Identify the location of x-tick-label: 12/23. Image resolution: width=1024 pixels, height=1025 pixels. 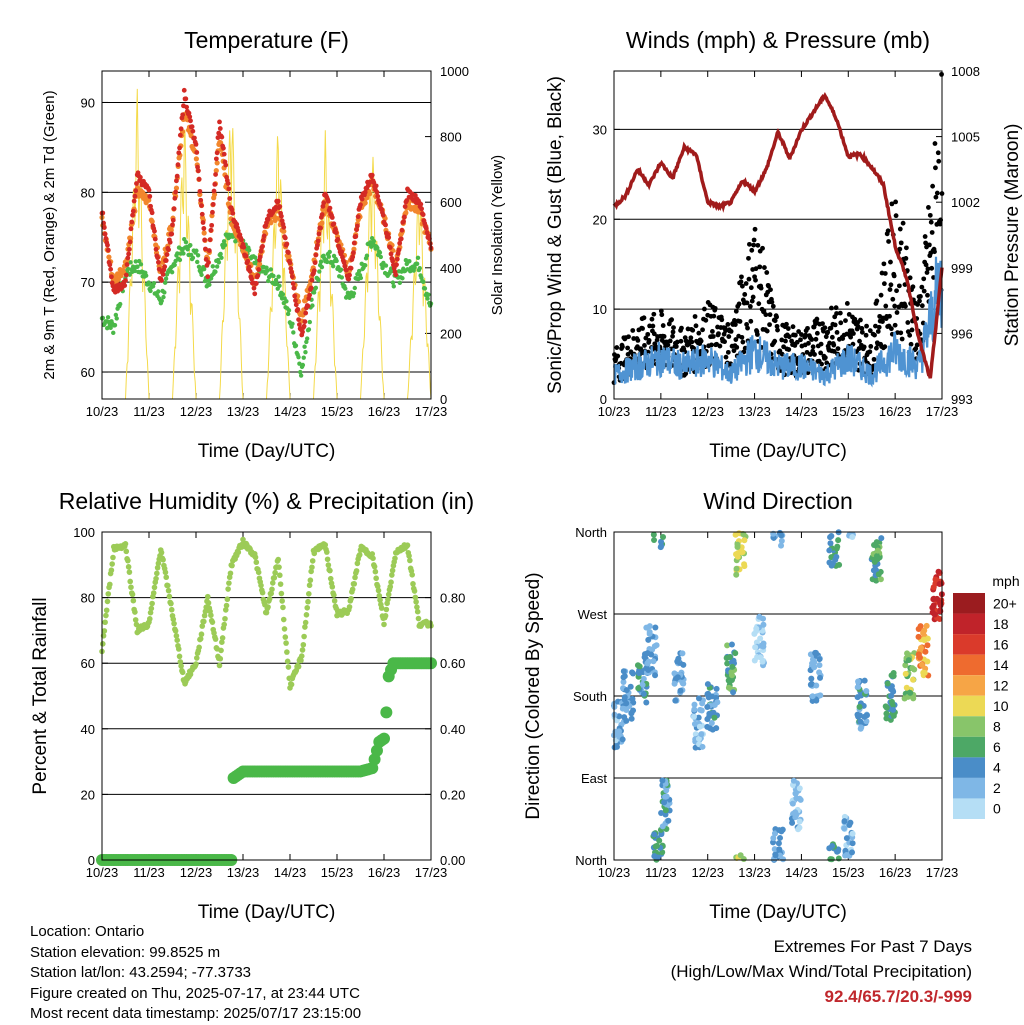
(707, 411).